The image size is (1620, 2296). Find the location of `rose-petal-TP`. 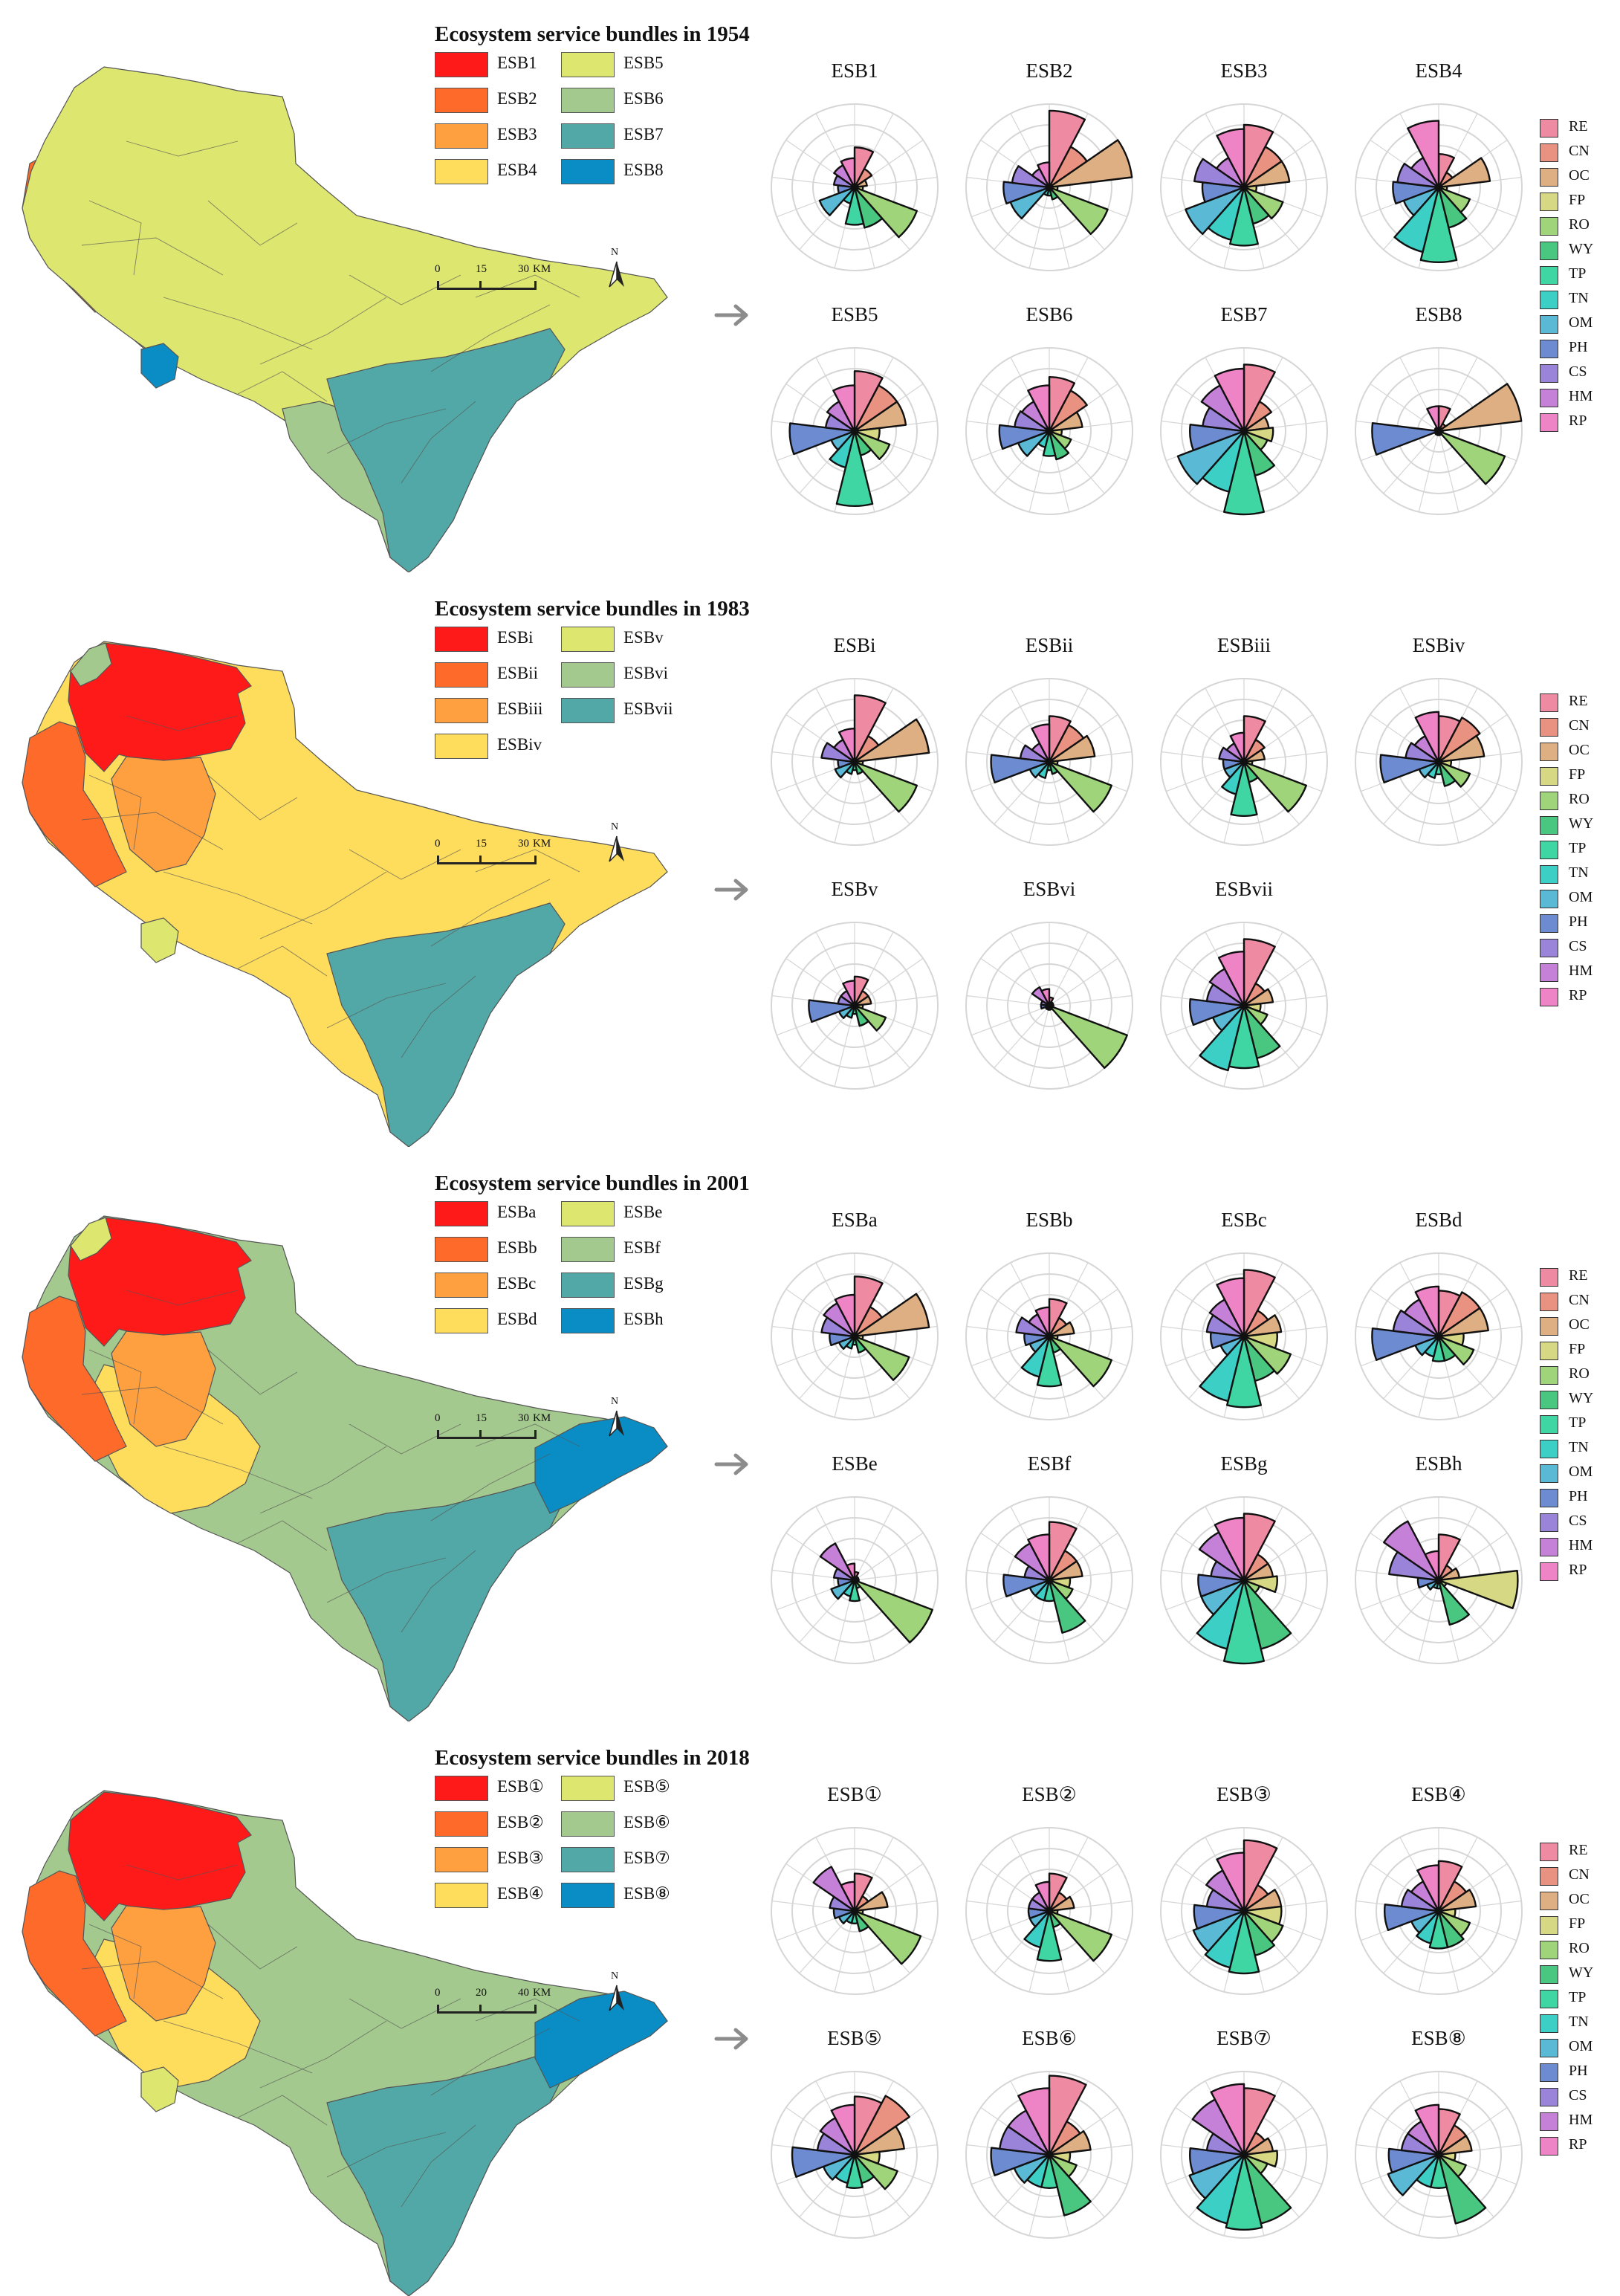

rose-petal-TP is located at coordinates (1049, 1935).